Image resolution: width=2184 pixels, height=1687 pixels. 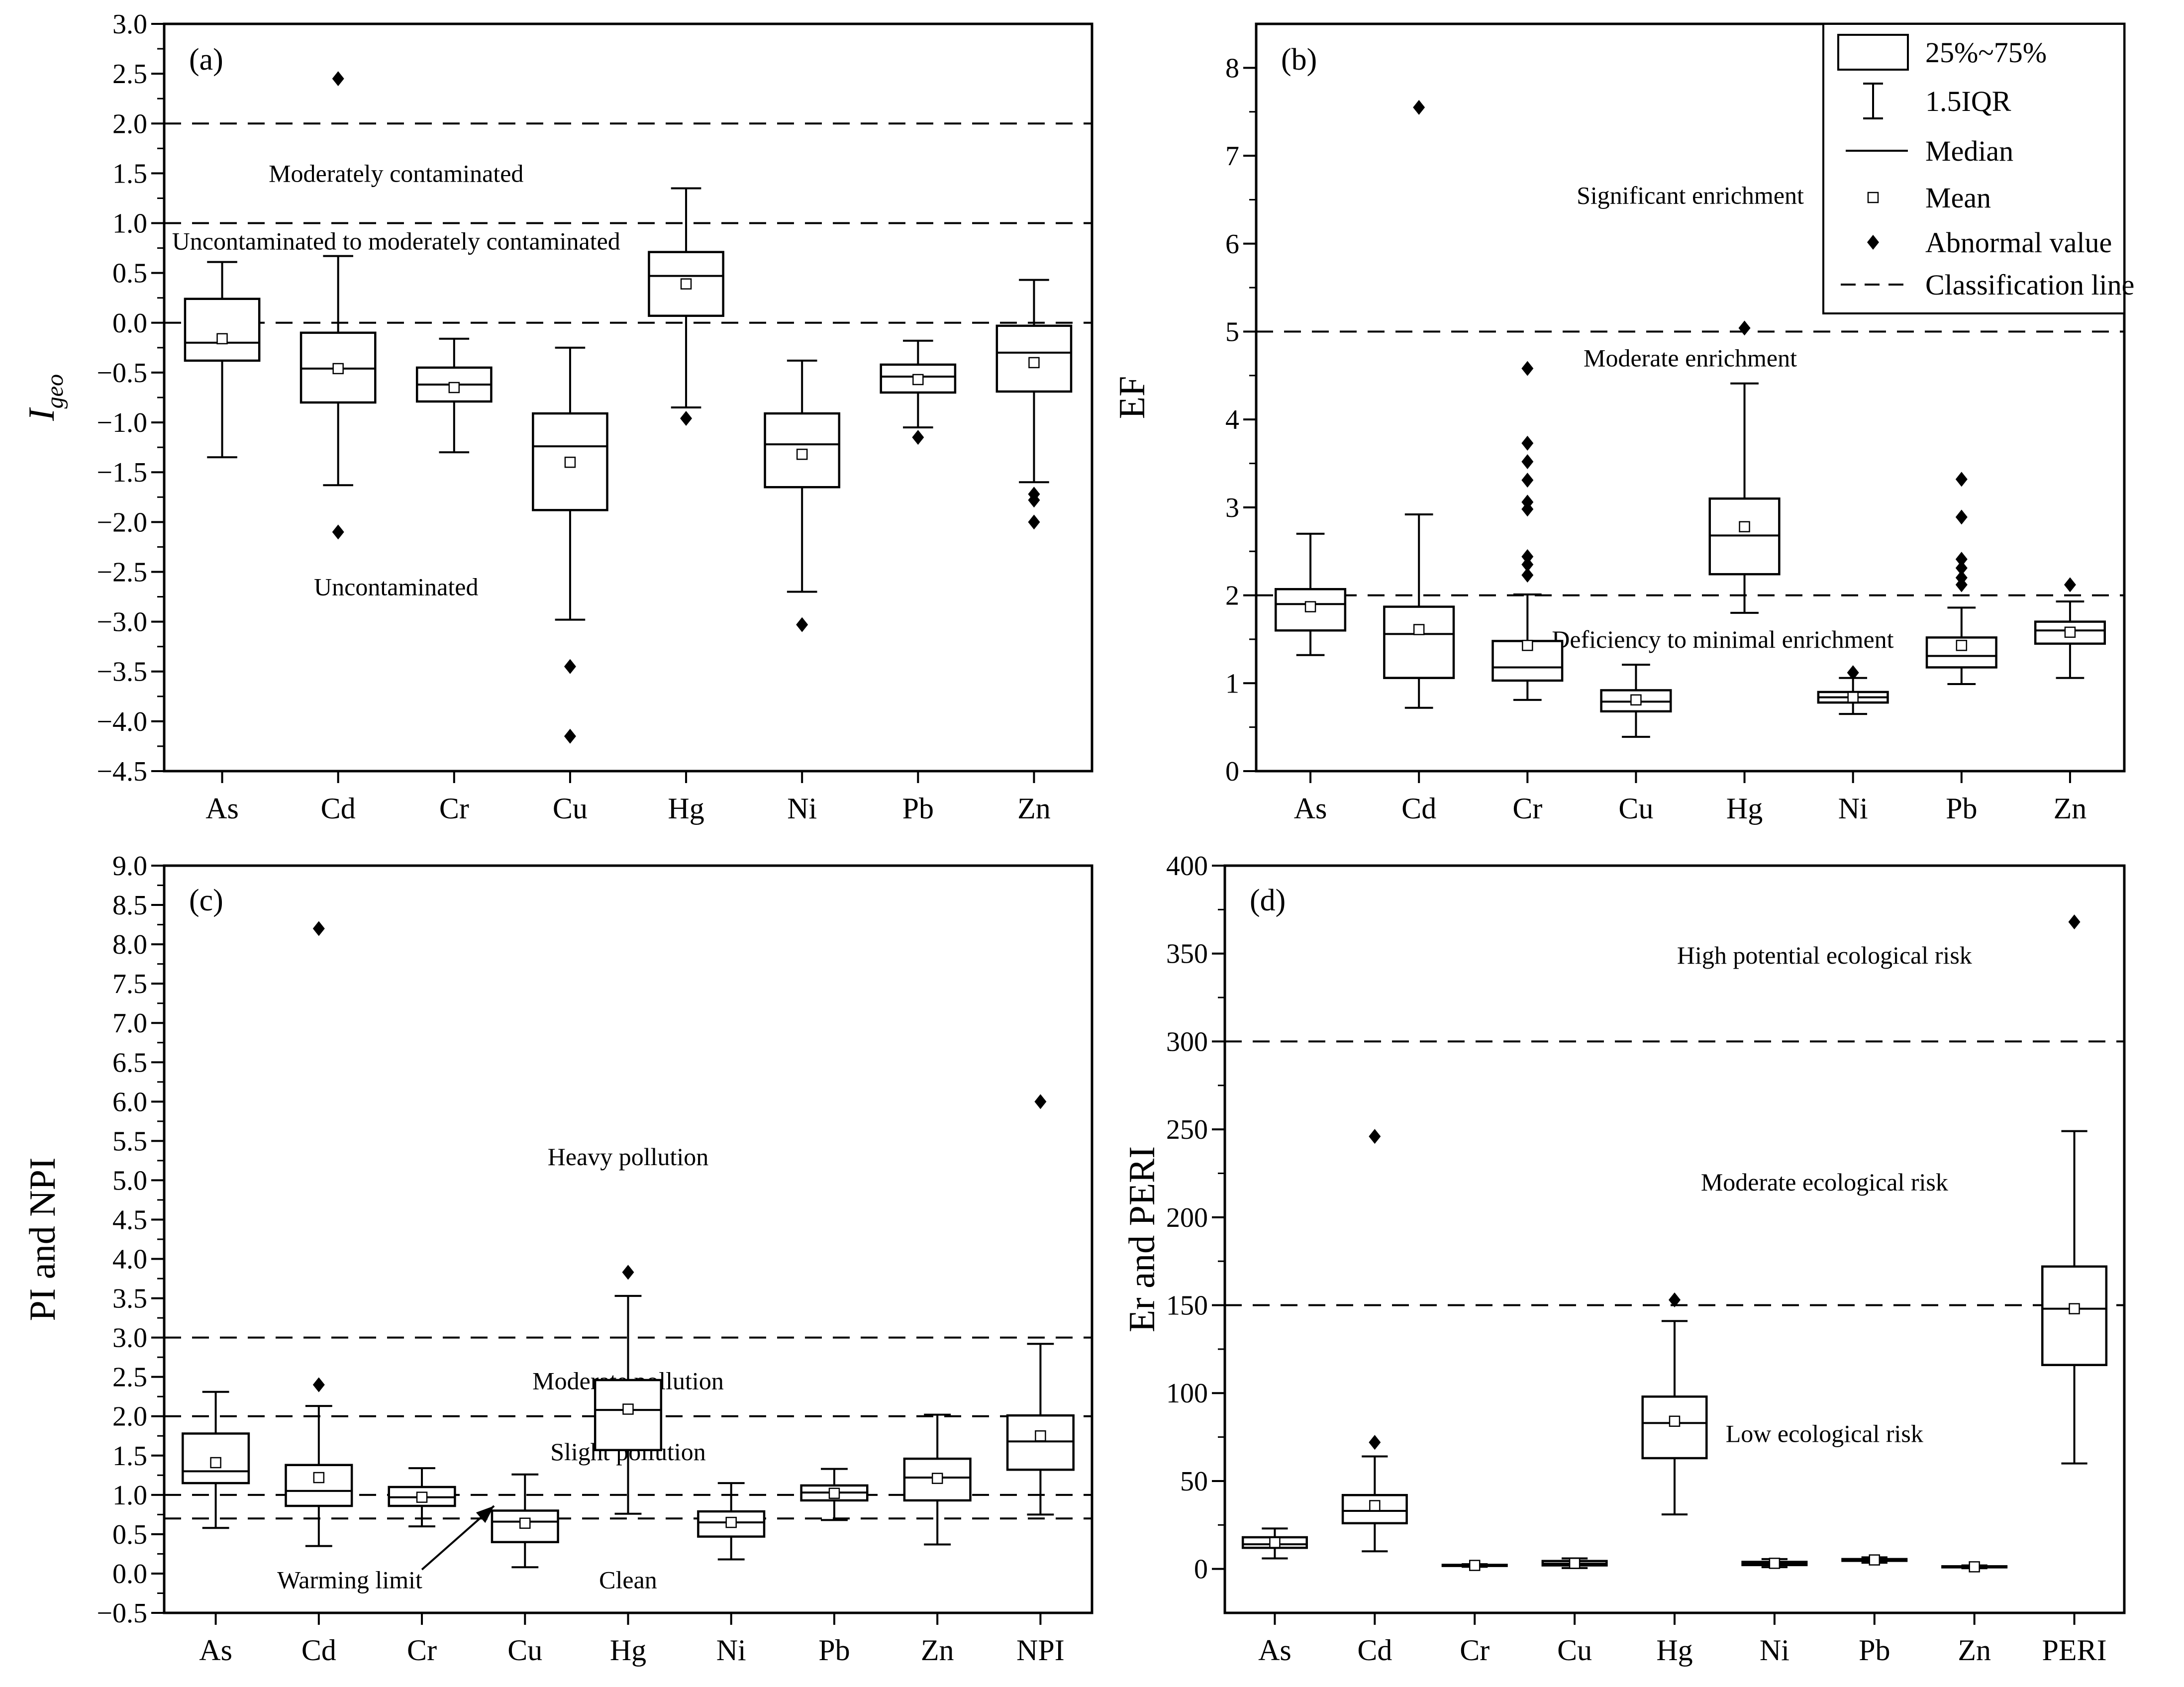 I want to click on y-tick-label: −4.5, so click(x=122, y=771).